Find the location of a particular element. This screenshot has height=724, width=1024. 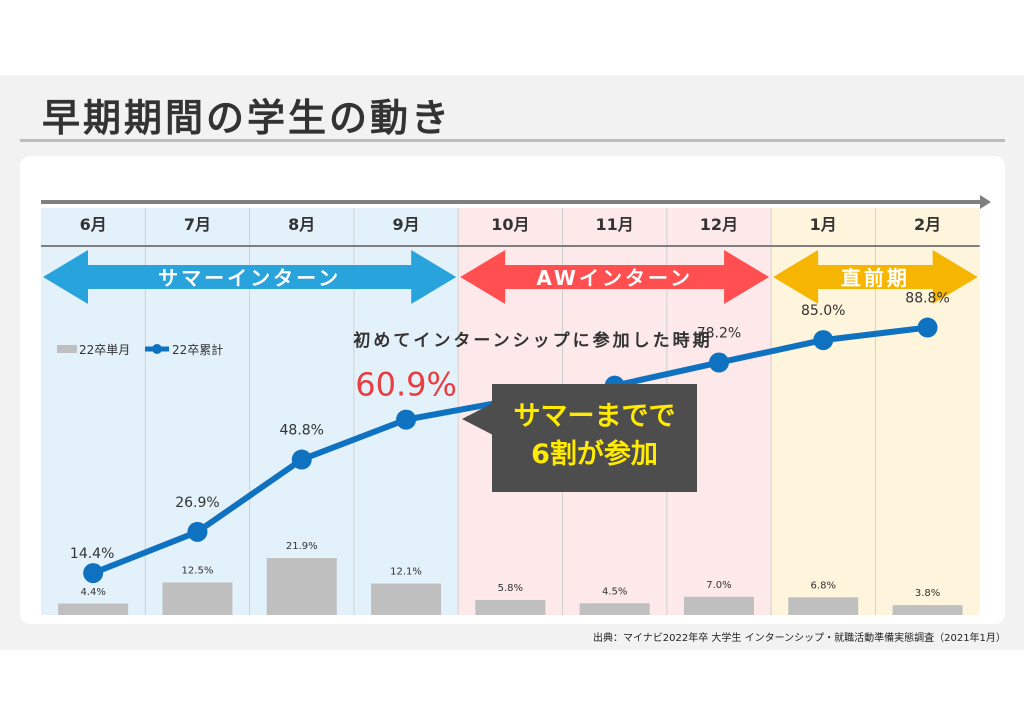

line-value-label-highlight: 60.9% is located at coordinates (406, 385).